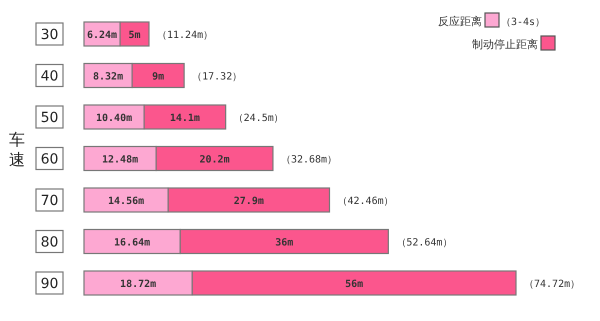 This screenshot has width=600, height=321. I want to click on total-label: （24.5m）, so click(259, 118).